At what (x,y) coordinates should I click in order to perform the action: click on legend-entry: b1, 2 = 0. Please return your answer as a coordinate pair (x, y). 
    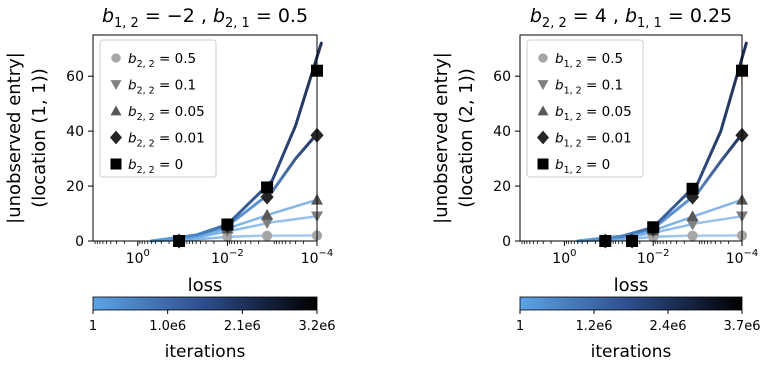
    Looking at the image, I should click on (582, 166).